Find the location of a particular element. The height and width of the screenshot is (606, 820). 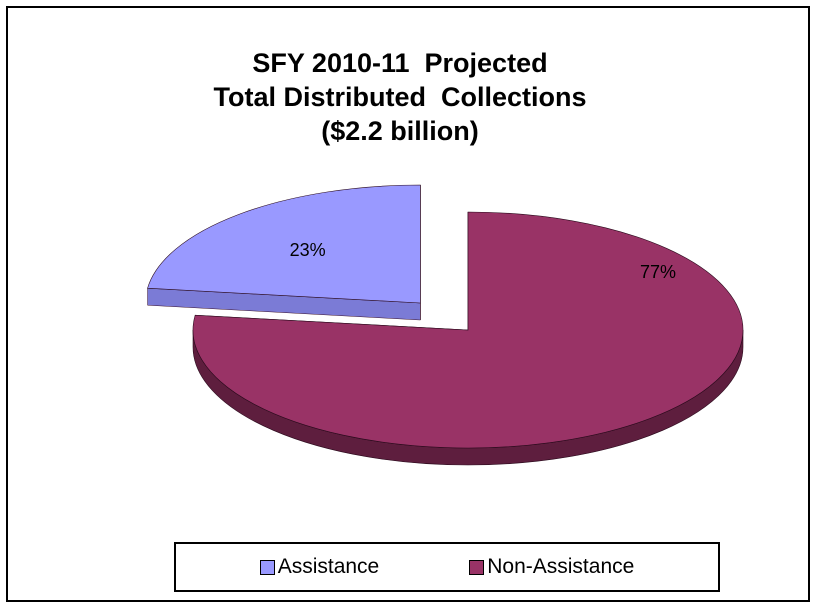

data-label-non-assistance: 77% is located at coordinates (658, 272).